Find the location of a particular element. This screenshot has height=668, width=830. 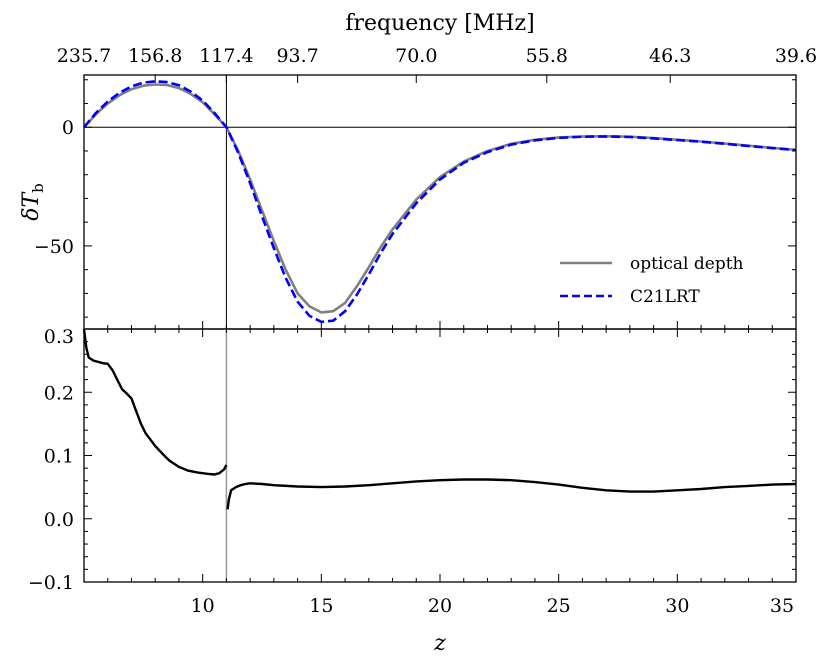

x-tick-label: 30 is located at coordinates (677, 606).